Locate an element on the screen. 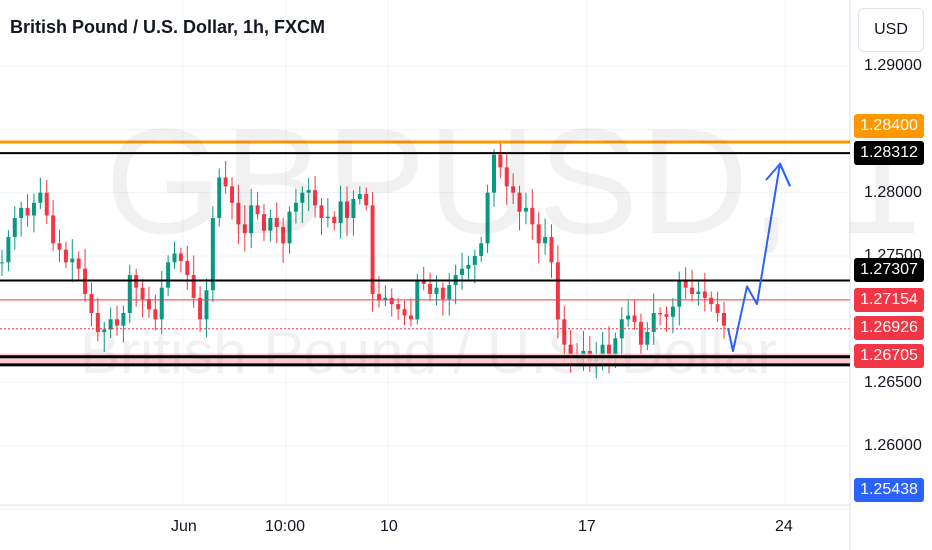 This screenshot has height=550, width=932. currency-button: USD is located at coordinates (891, 30).